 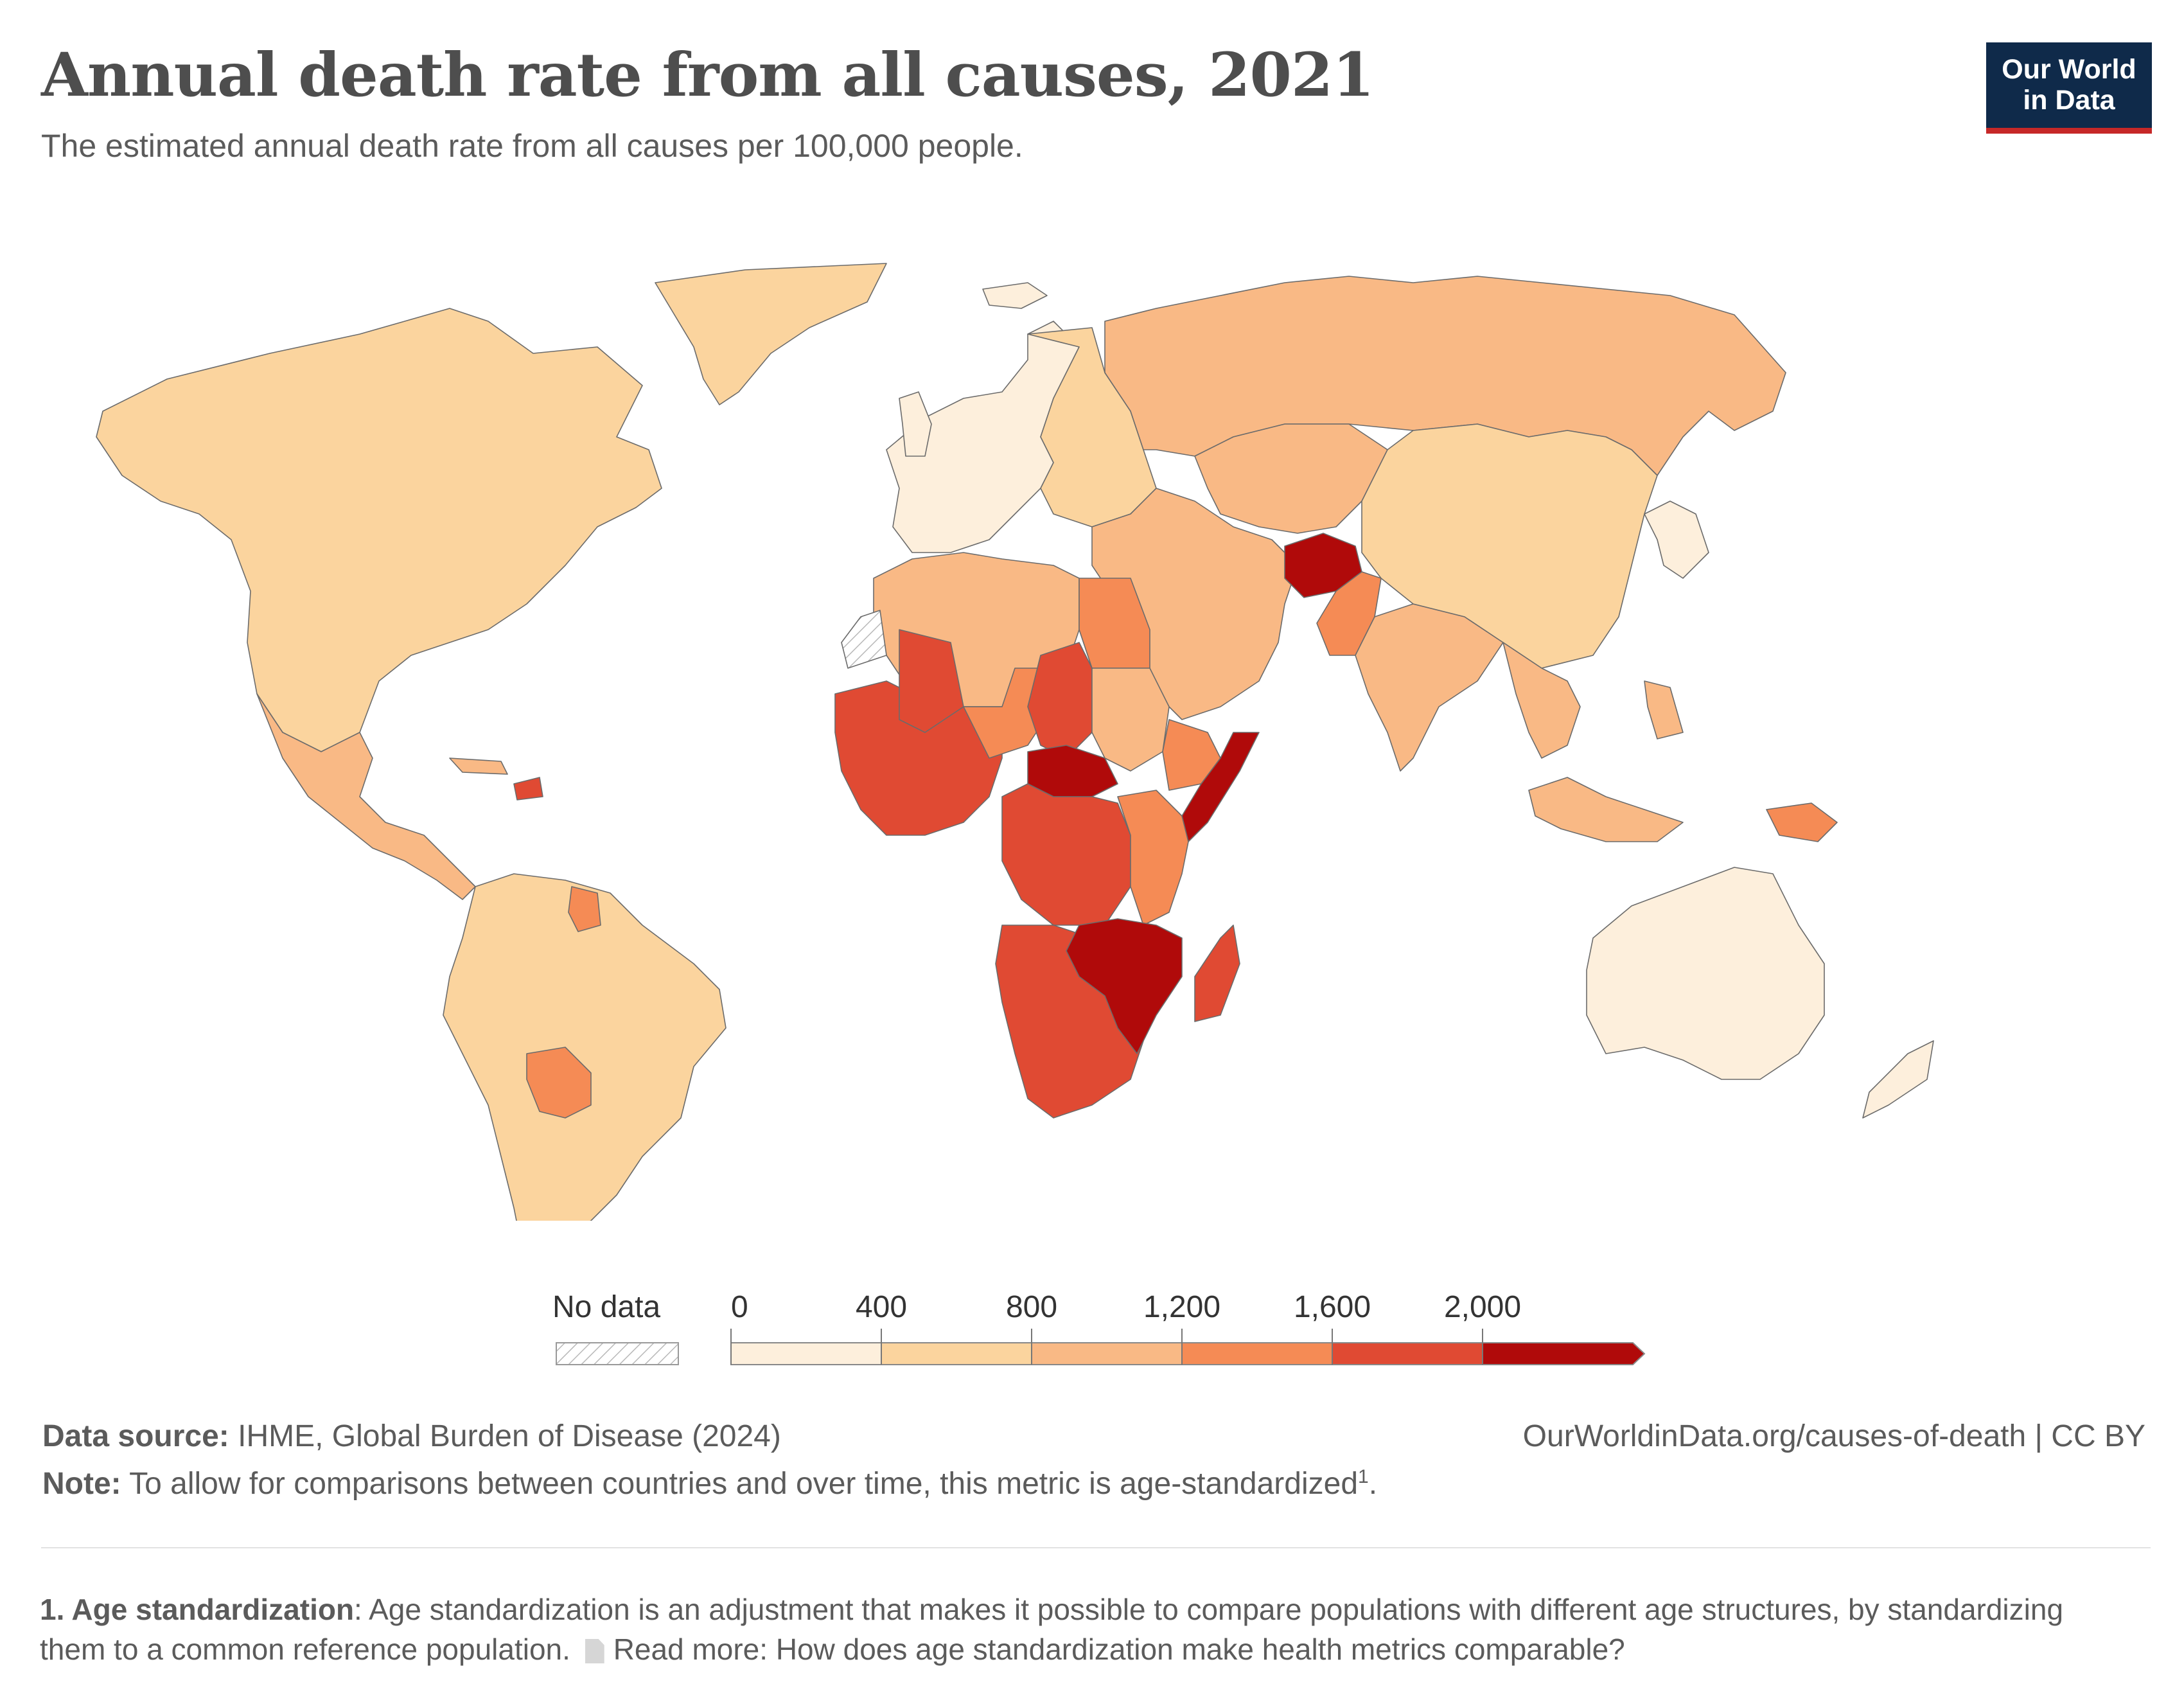 I want to click on region-japan-korea, so click(x=1676, y=539).